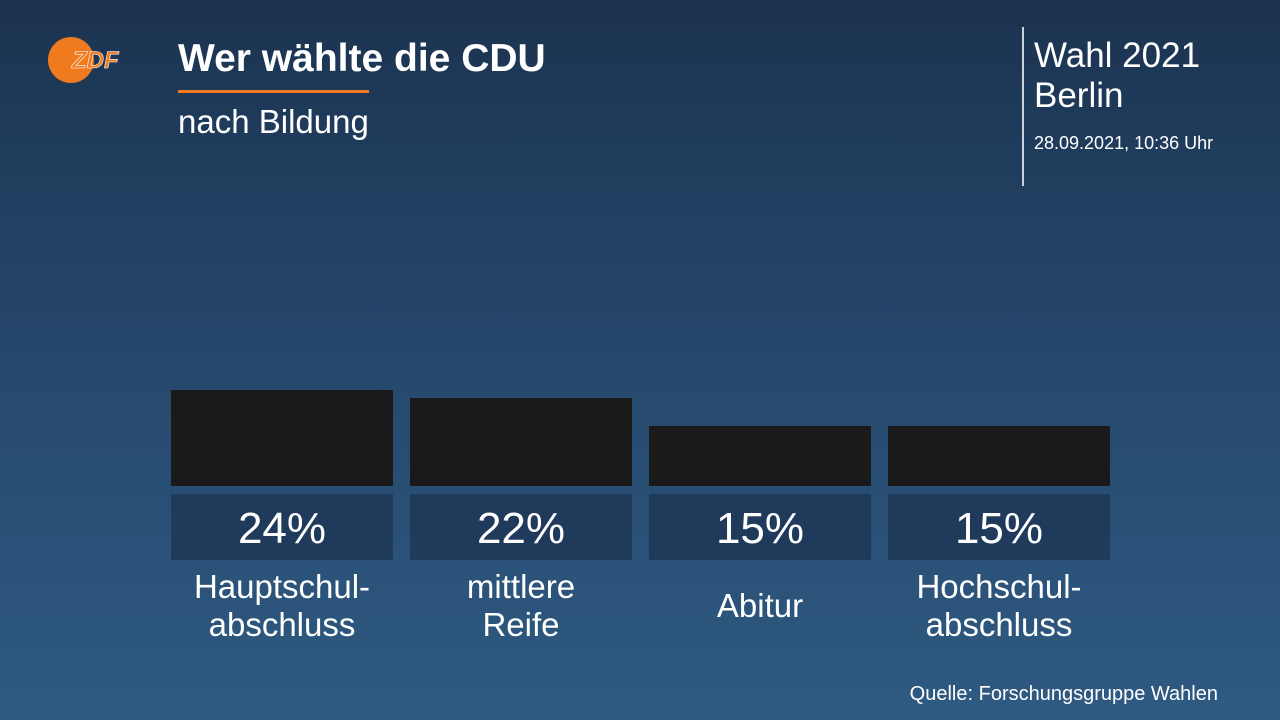 This screenshot has height=720, width=1280. What do you see at coordinates (521, 605) in the screenshot?
I see `category-label-2: mittlere Reife` at bounding box center [521, 605].